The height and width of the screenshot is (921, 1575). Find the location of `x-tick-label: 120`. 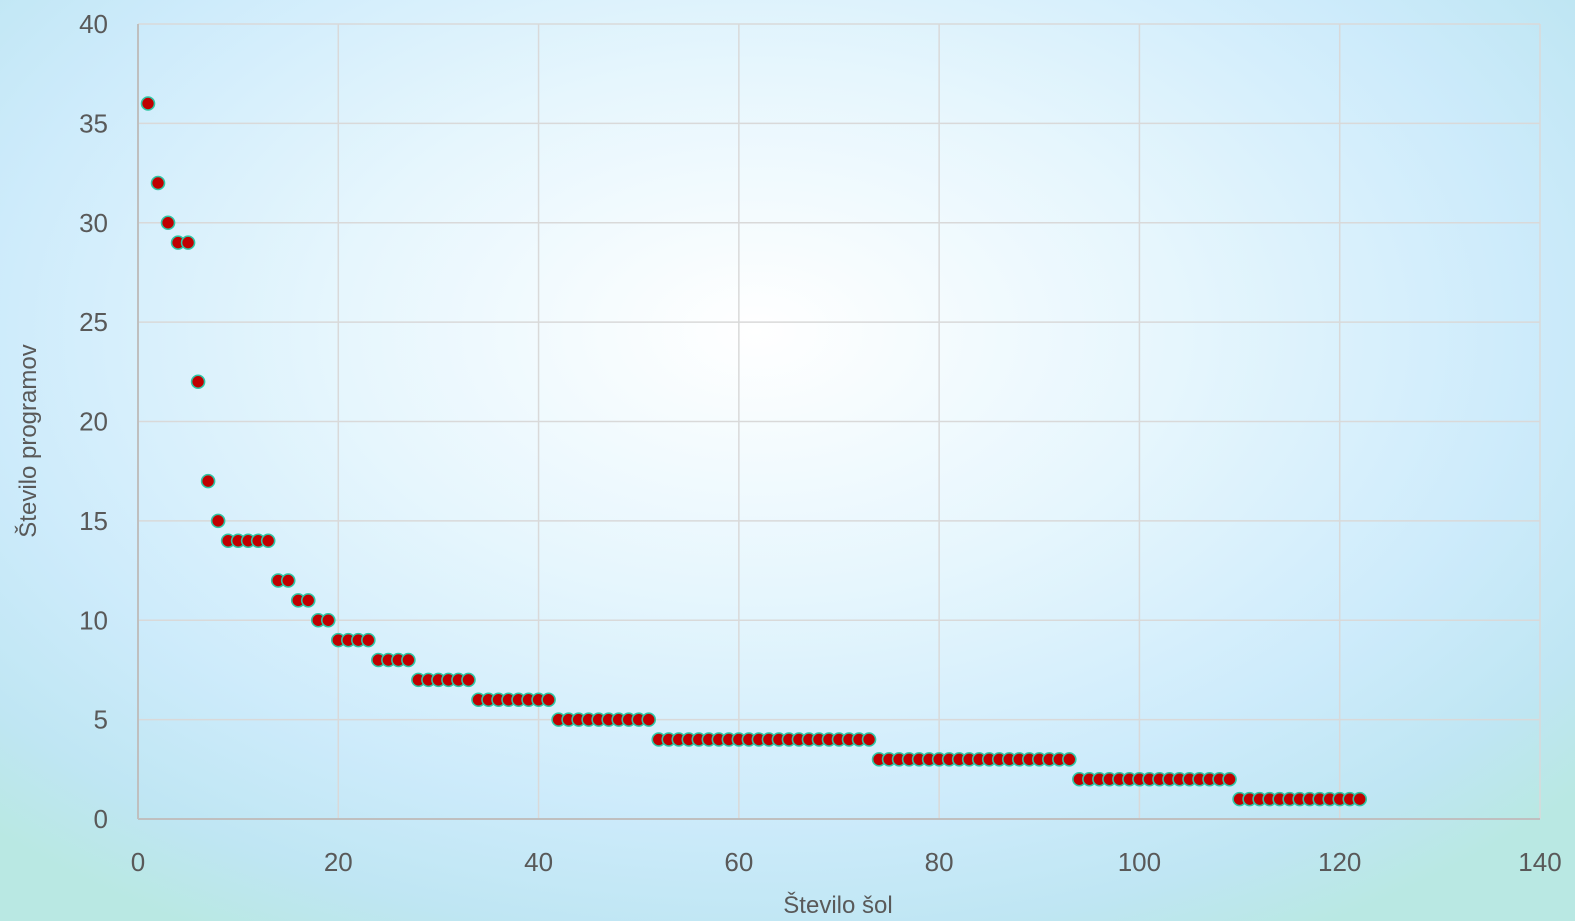

x-tick-label: 120 is located at coordinates (1339, 862).